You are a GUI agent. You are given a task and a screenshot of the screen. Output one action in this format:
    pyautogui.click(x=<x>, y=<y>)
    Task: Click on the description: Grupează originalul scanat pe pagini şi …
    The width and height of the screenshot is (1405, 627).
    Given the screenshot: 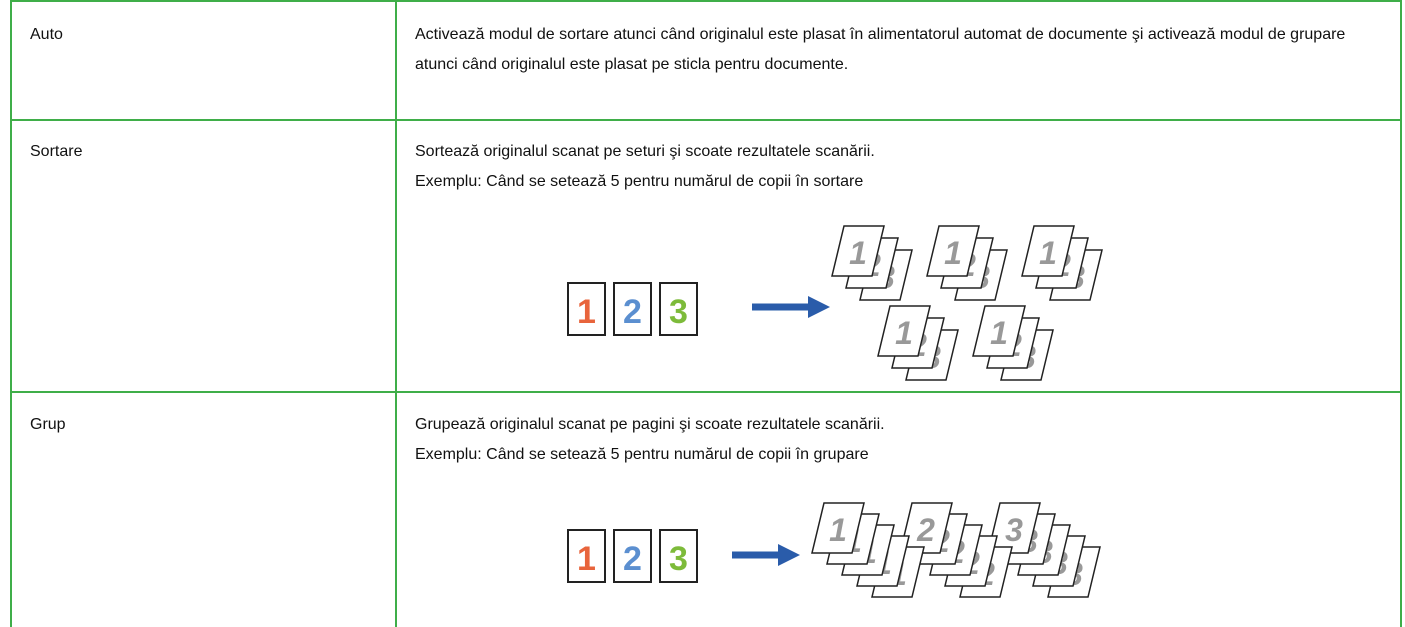 What is the action you would take?
    pyautogui.click(x=900, y=440)
    